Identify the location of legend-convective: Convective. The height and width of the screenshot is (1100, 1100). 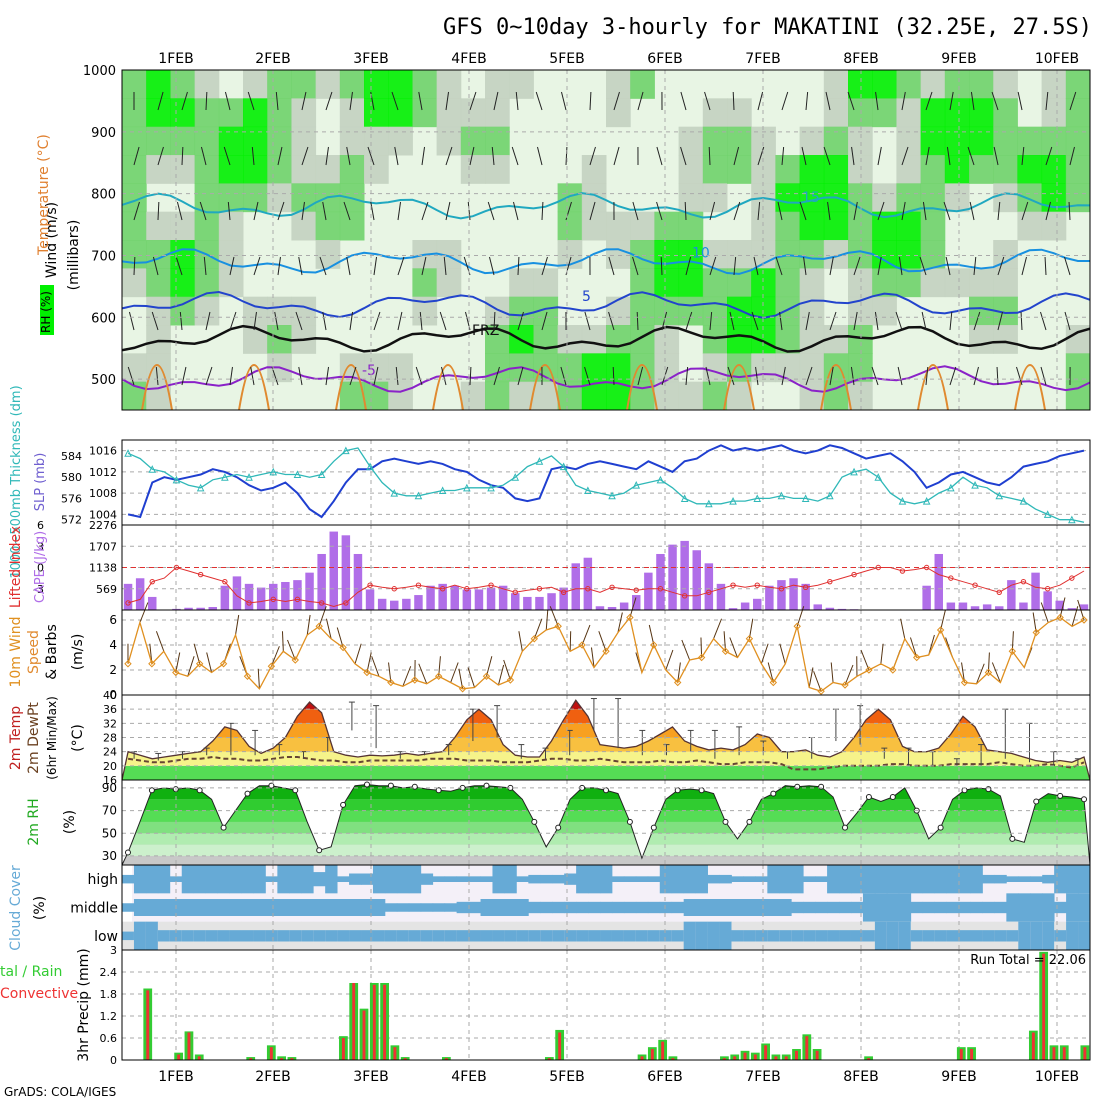
(39, 994).